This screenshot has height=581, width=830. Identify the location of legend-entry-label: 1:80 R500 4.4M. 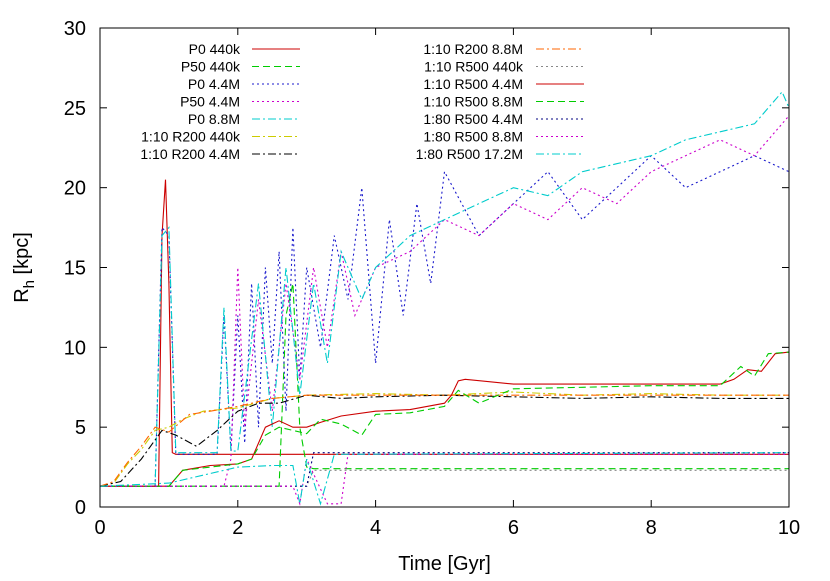
(473, 119).